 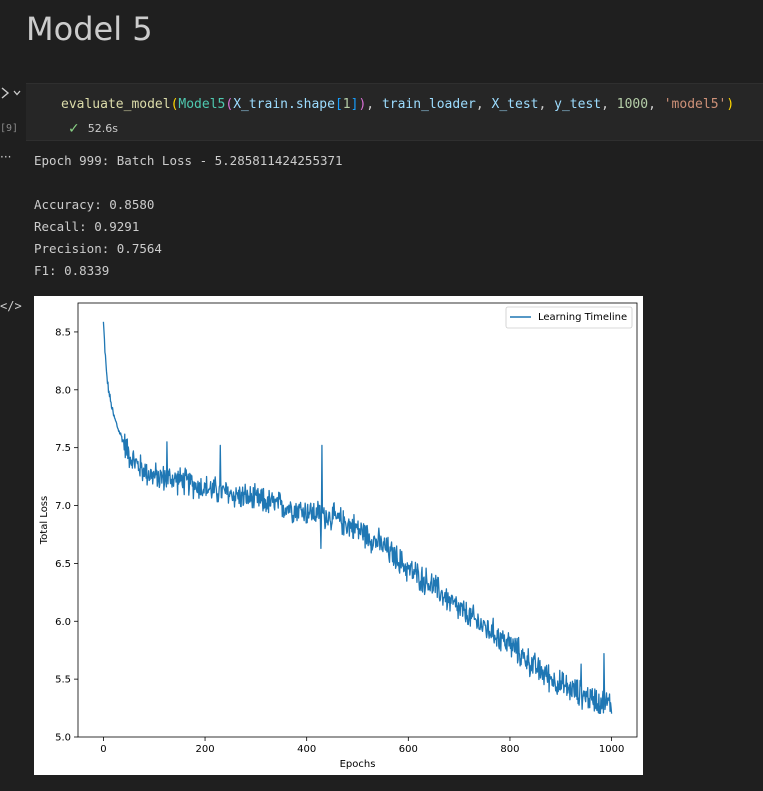 What do you see at coordinates (202, 104) in the screenshot?
I see `code-token-class: Model5` at bounding box center [202, 104].